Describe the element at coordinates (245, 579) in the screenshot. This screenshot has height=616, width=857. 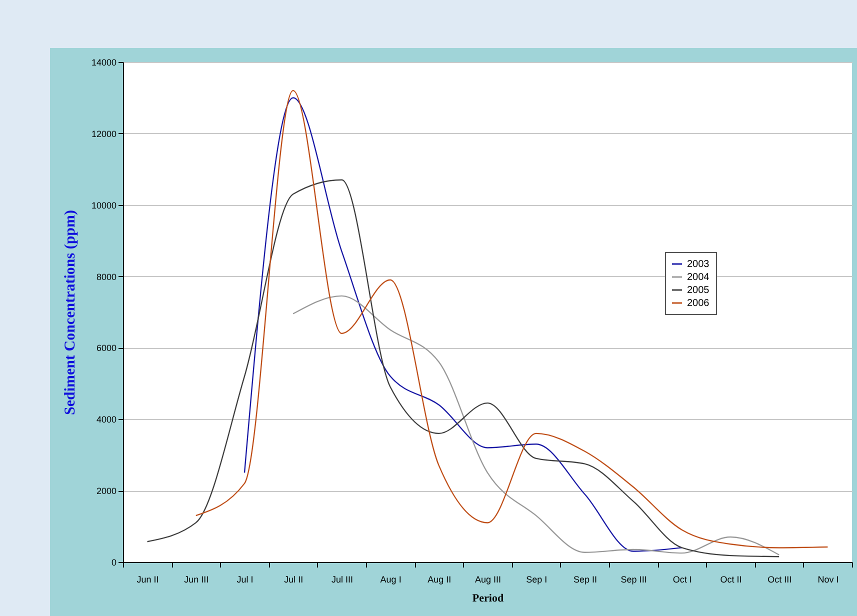
I see `x-tick-label: Jul I` at that location.